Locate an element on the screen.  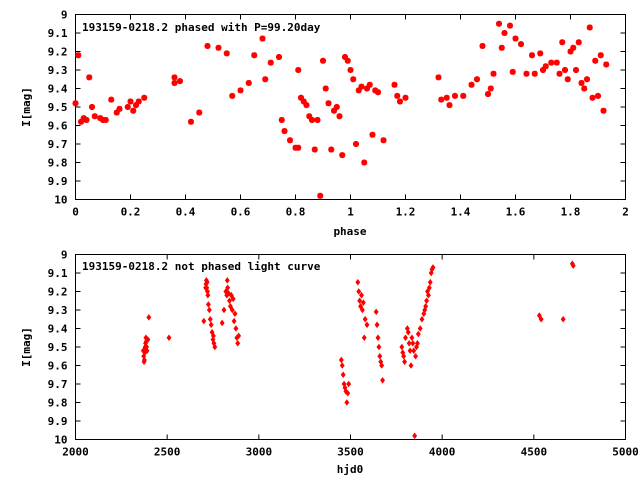
unphased-y-tick-label: 9.3 is located at coordinates (58, 310).